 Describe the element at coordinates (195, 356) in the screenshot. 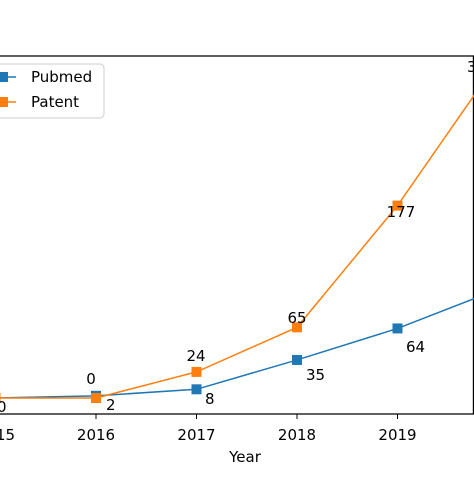

I see `data-label-patent: 24` at that location.